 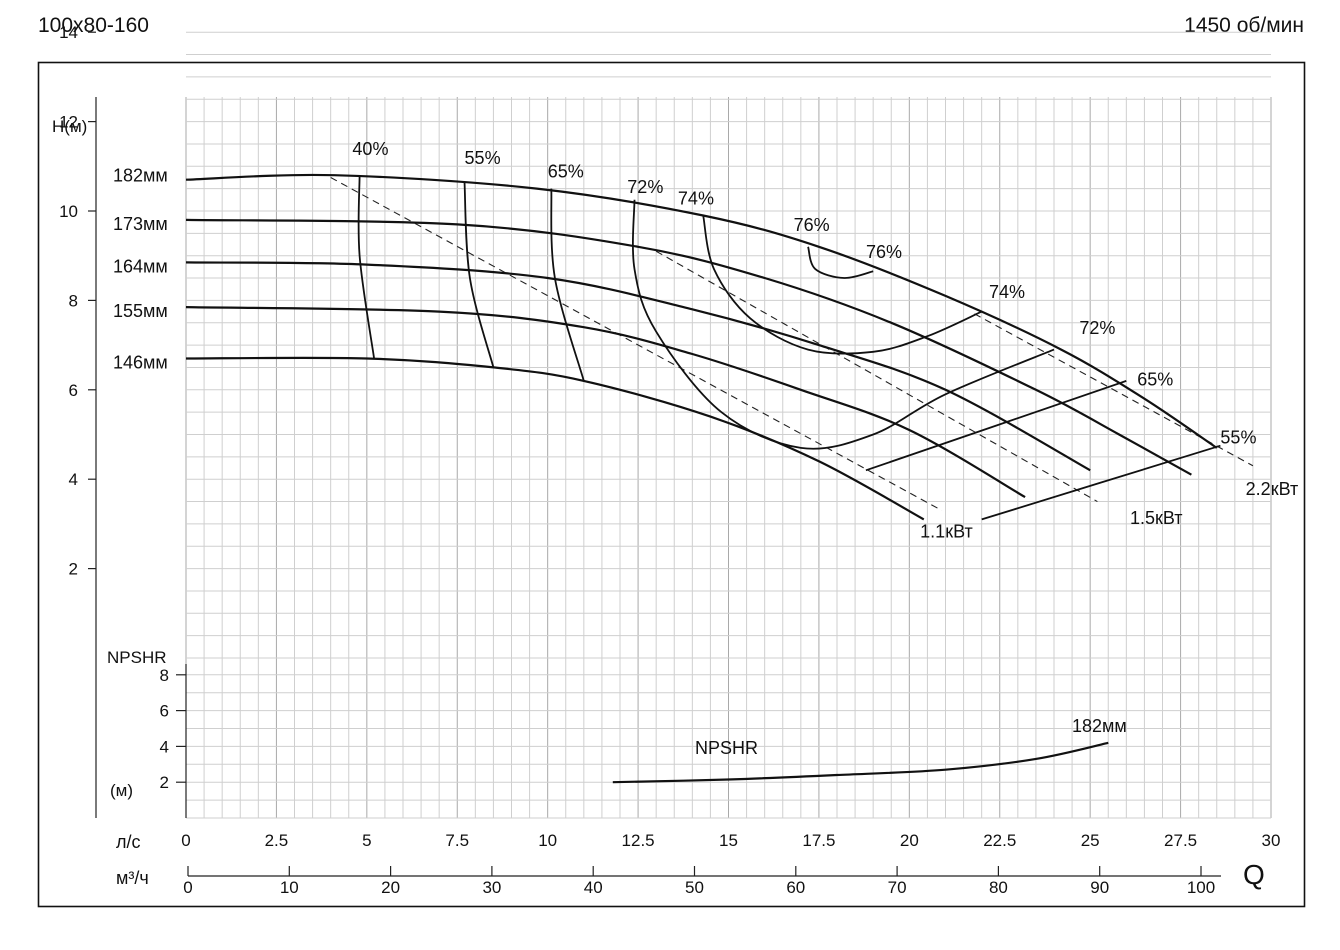 I want to click on head-curve-label: 146мм, so click(x=140, y=363).